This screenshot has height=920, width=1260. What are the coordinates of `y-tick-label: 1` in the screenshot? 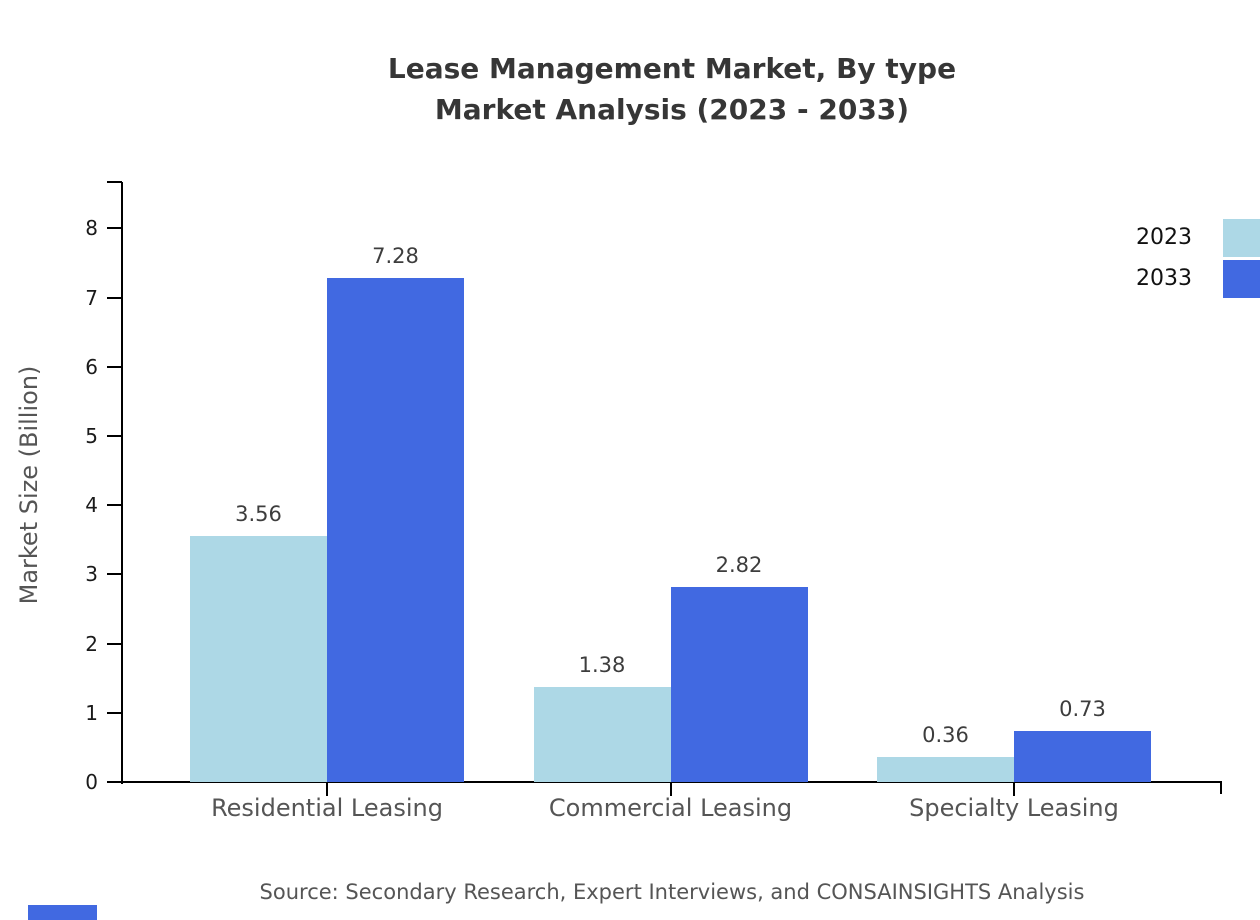 It's located at (91, 712).